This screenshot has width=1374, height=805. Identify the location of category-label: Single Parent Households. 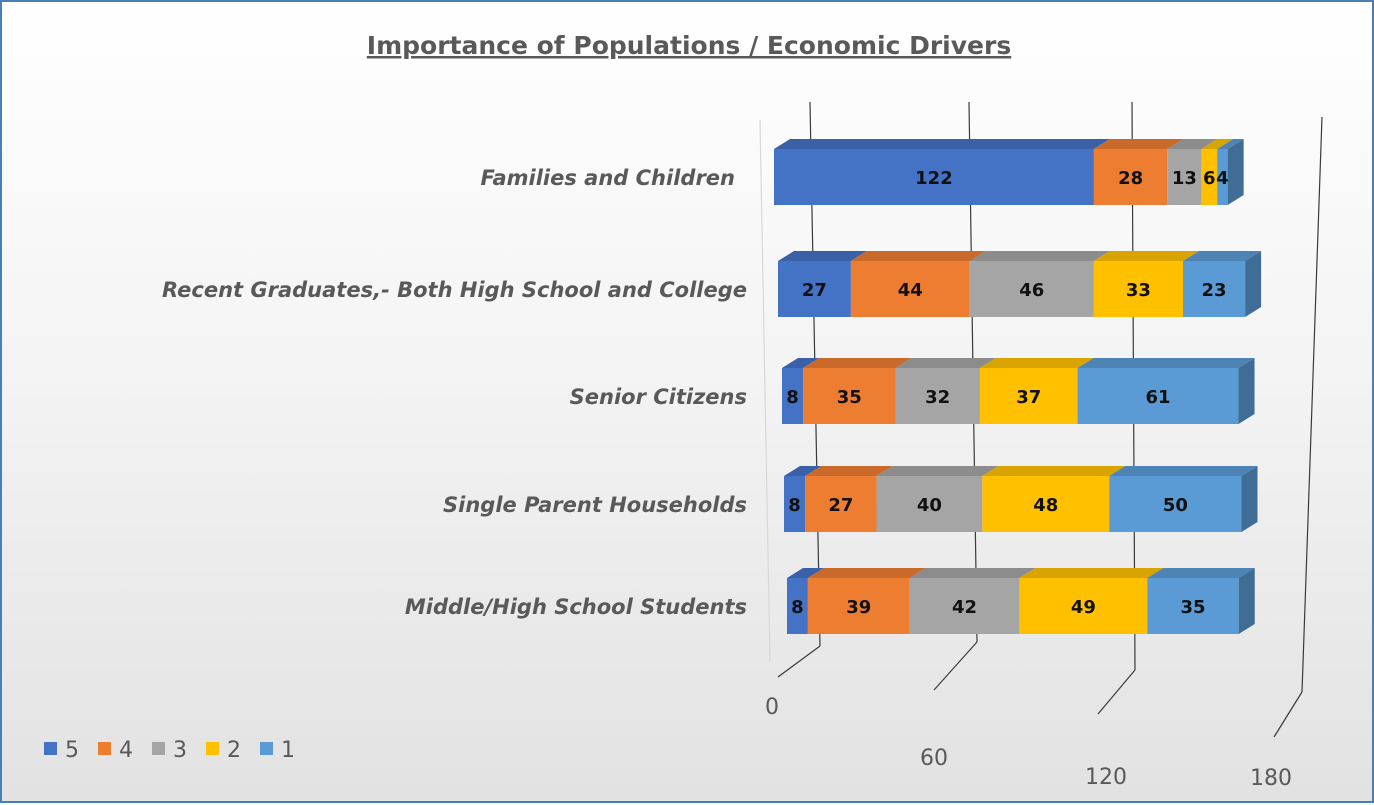
(595, 505).